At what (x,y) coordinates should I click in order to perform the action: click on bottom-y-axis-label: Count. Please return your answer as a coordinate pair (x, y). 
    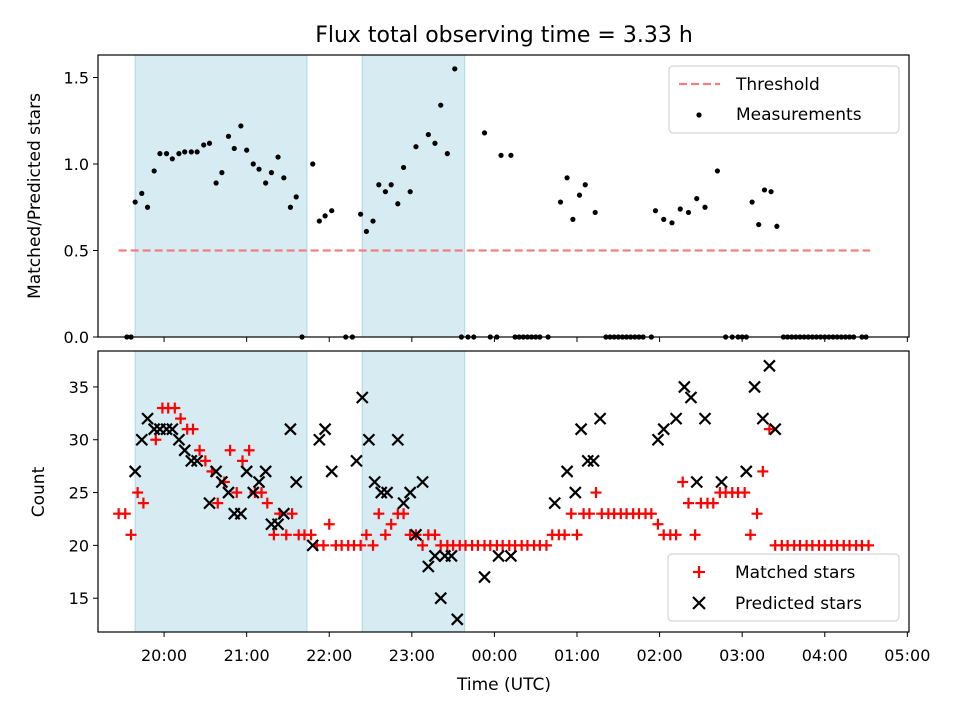
    Looking at the image, I should click on (39, 491).